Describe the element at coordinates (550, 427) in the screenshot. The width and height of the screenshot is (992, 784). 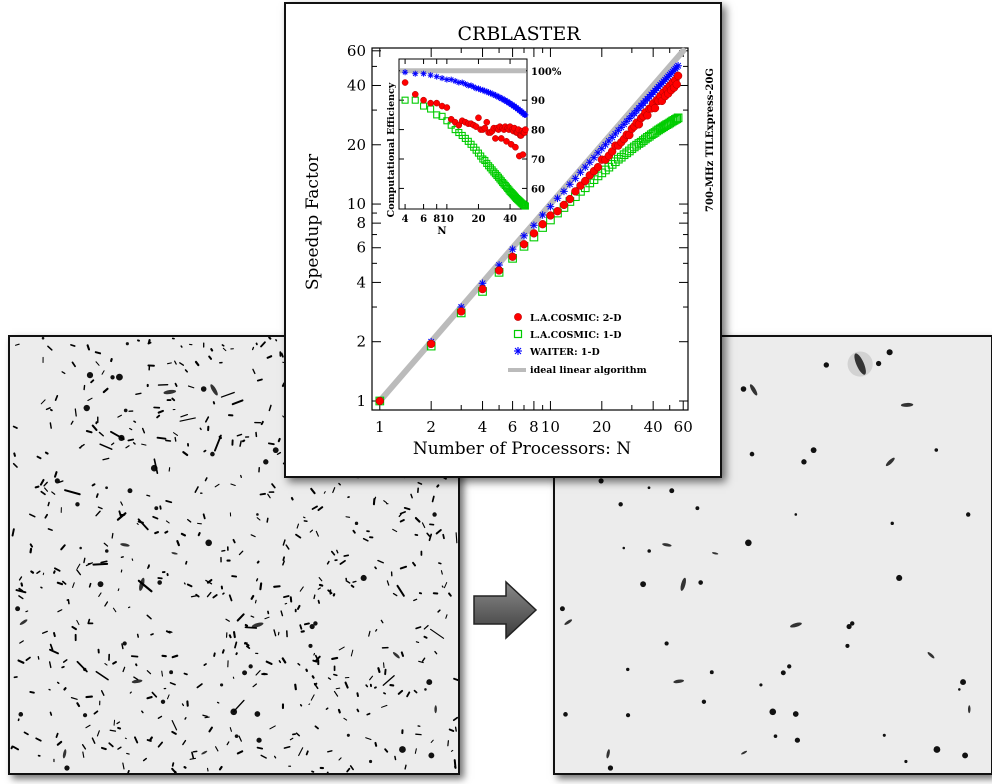
I see `x-tick-label: 10` at that location.